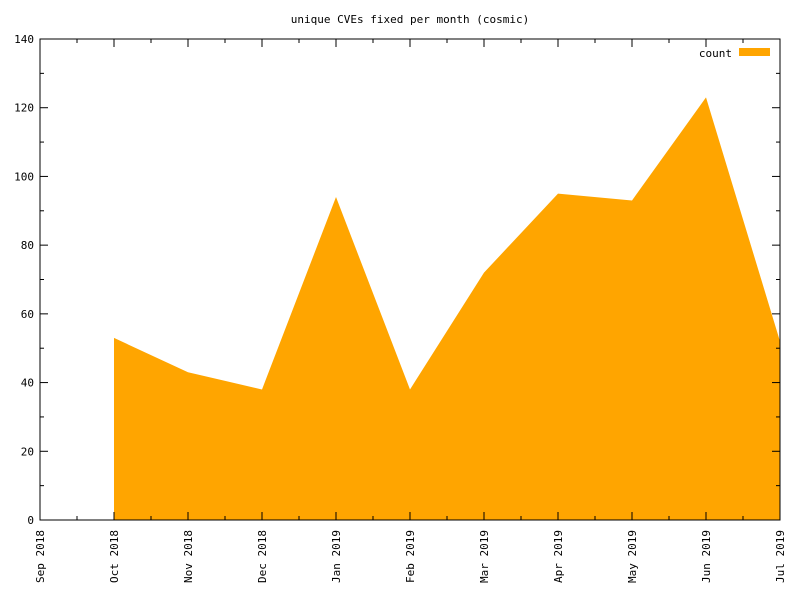  What do you see at coordinates (715, 53) in the screenshot?
I see `legend-label: count` at bounding box center [715, 53].